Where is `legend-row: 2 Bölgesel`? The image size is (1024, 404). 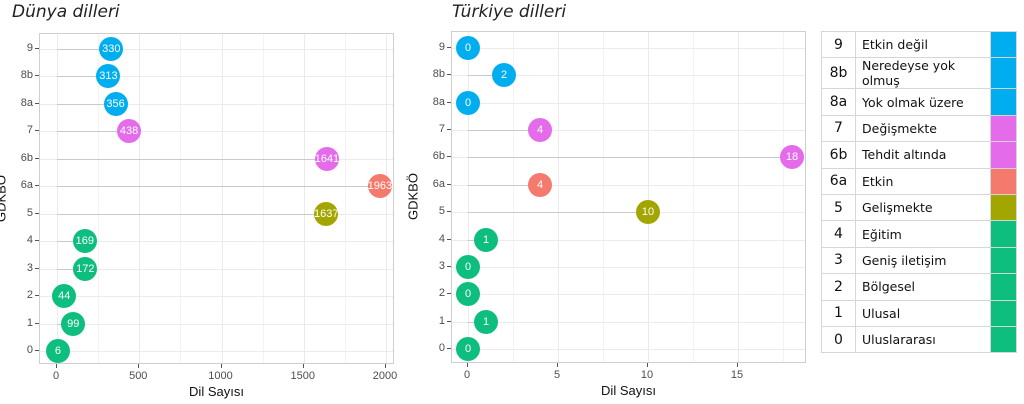 legend-row: 2 Bölgesel is located at coordinates (919, 287).